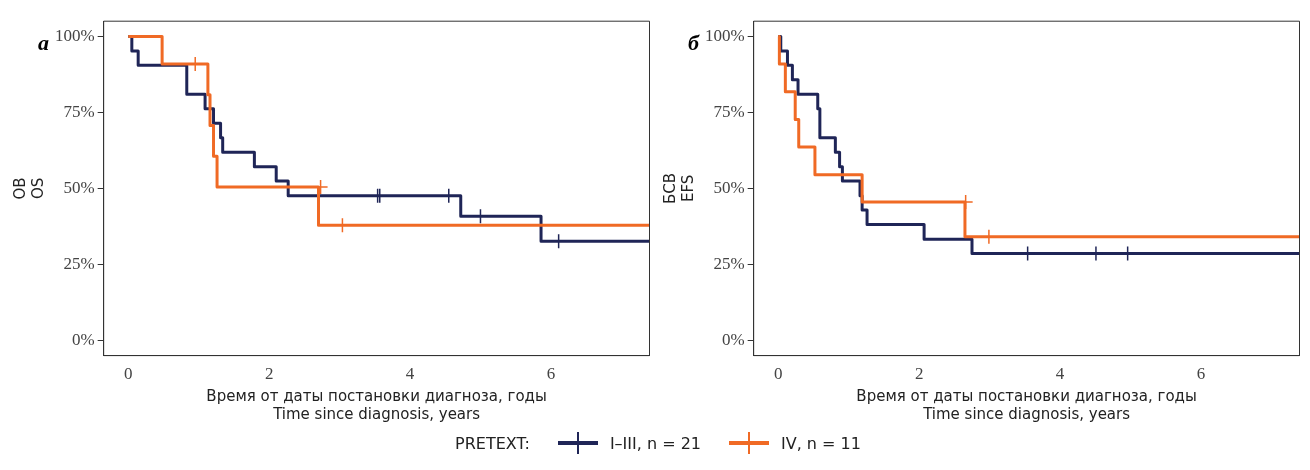 This screenshot has width=1310, height=470. I want to click on chart-title: б, so click(693, 43).